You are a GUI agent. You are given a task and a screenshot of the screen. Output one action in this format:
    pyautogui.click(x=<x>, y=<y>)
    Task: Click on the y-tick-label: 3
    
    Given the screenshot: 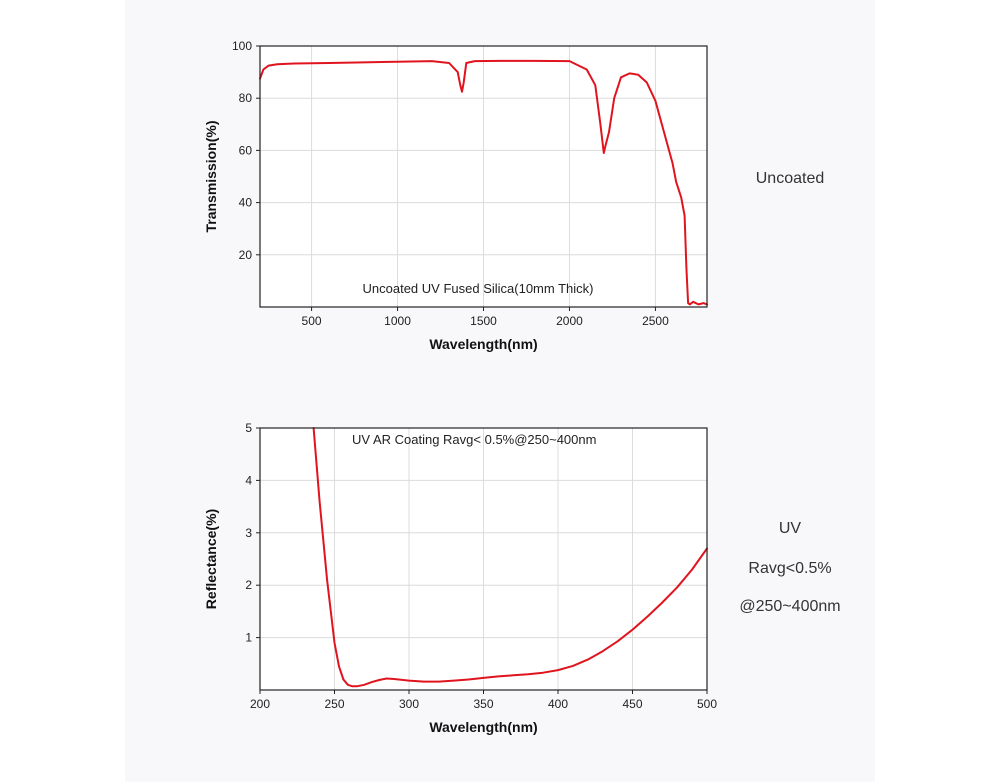 What is the action you would take?
    pyautogui.click(x=248, y=533)
    